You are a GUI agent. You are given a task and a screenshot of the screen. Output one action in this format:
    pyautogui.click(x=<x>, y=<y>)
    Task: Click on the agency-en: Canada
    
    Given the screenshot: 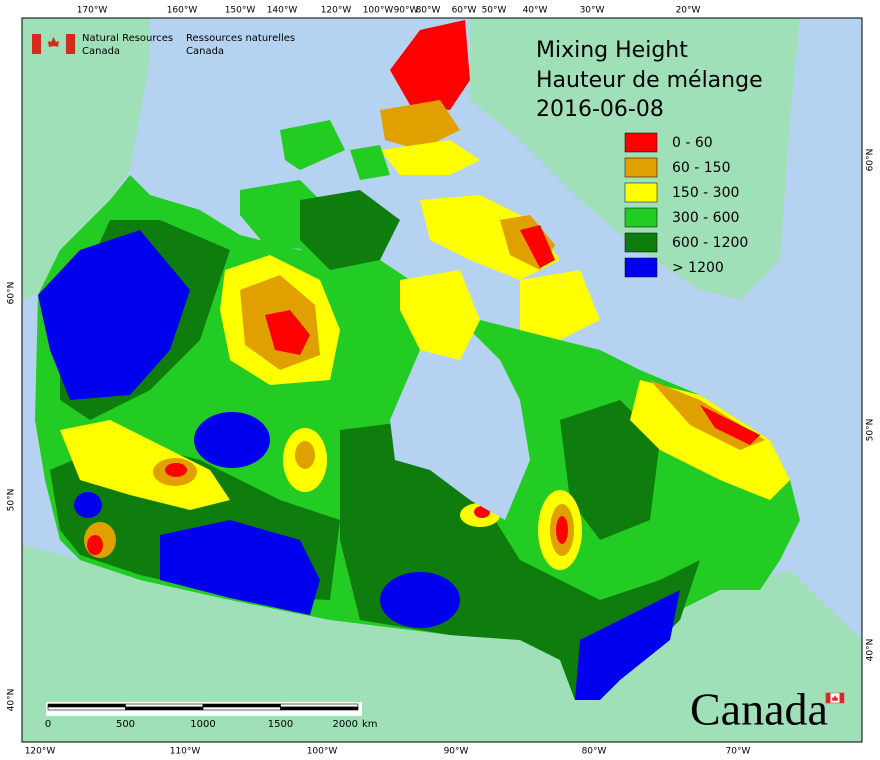 What is the action you would take?
    pyautogui.click(x=101, y=51)
    